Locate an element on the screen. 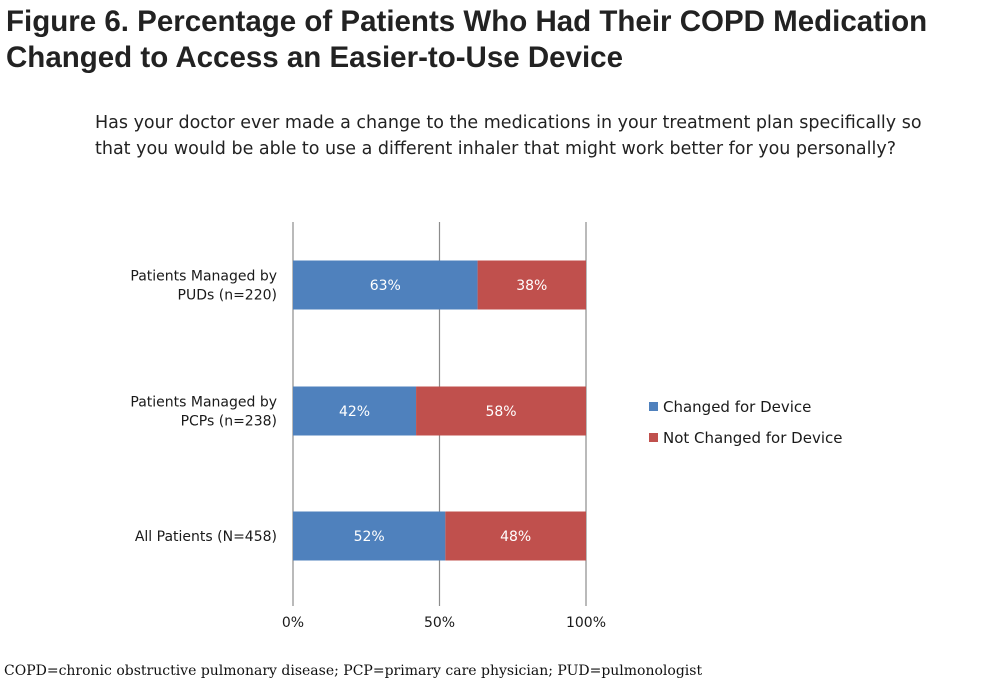  data-label: 38% is located at coordinates (531, 286).